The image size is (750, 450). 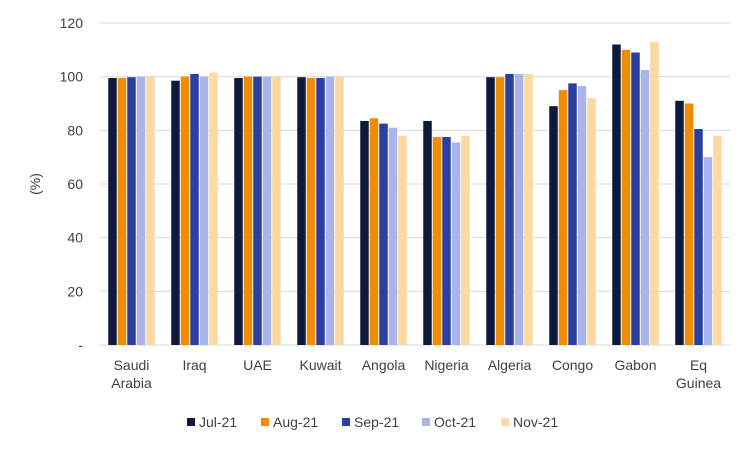 I want to click on y-tick-label: 120, so click(x=72, y=23).